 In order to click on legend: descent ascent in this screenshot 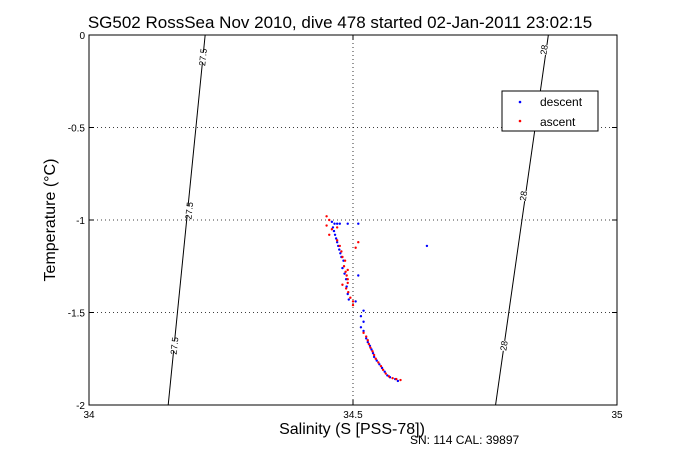, I will do `click(550, 111)`.